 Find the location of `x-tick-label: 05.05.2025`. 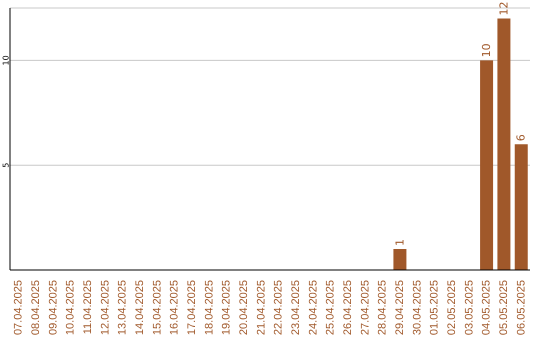

x-tick-label: 05.05.2025 is located at coordinates (504, 308).